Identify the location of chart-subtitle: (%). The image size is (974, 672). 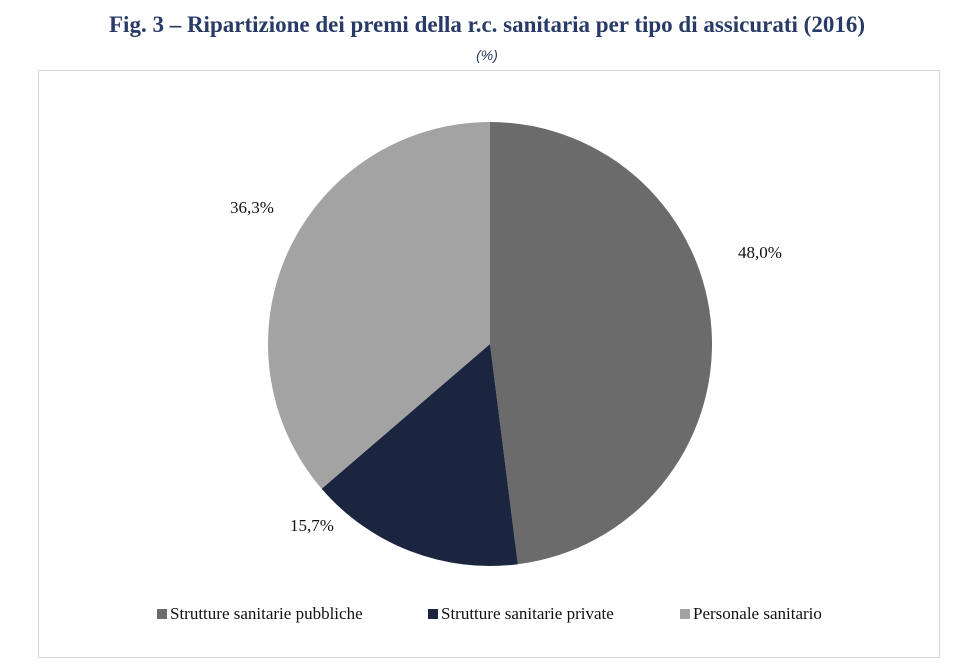
(487, 55).